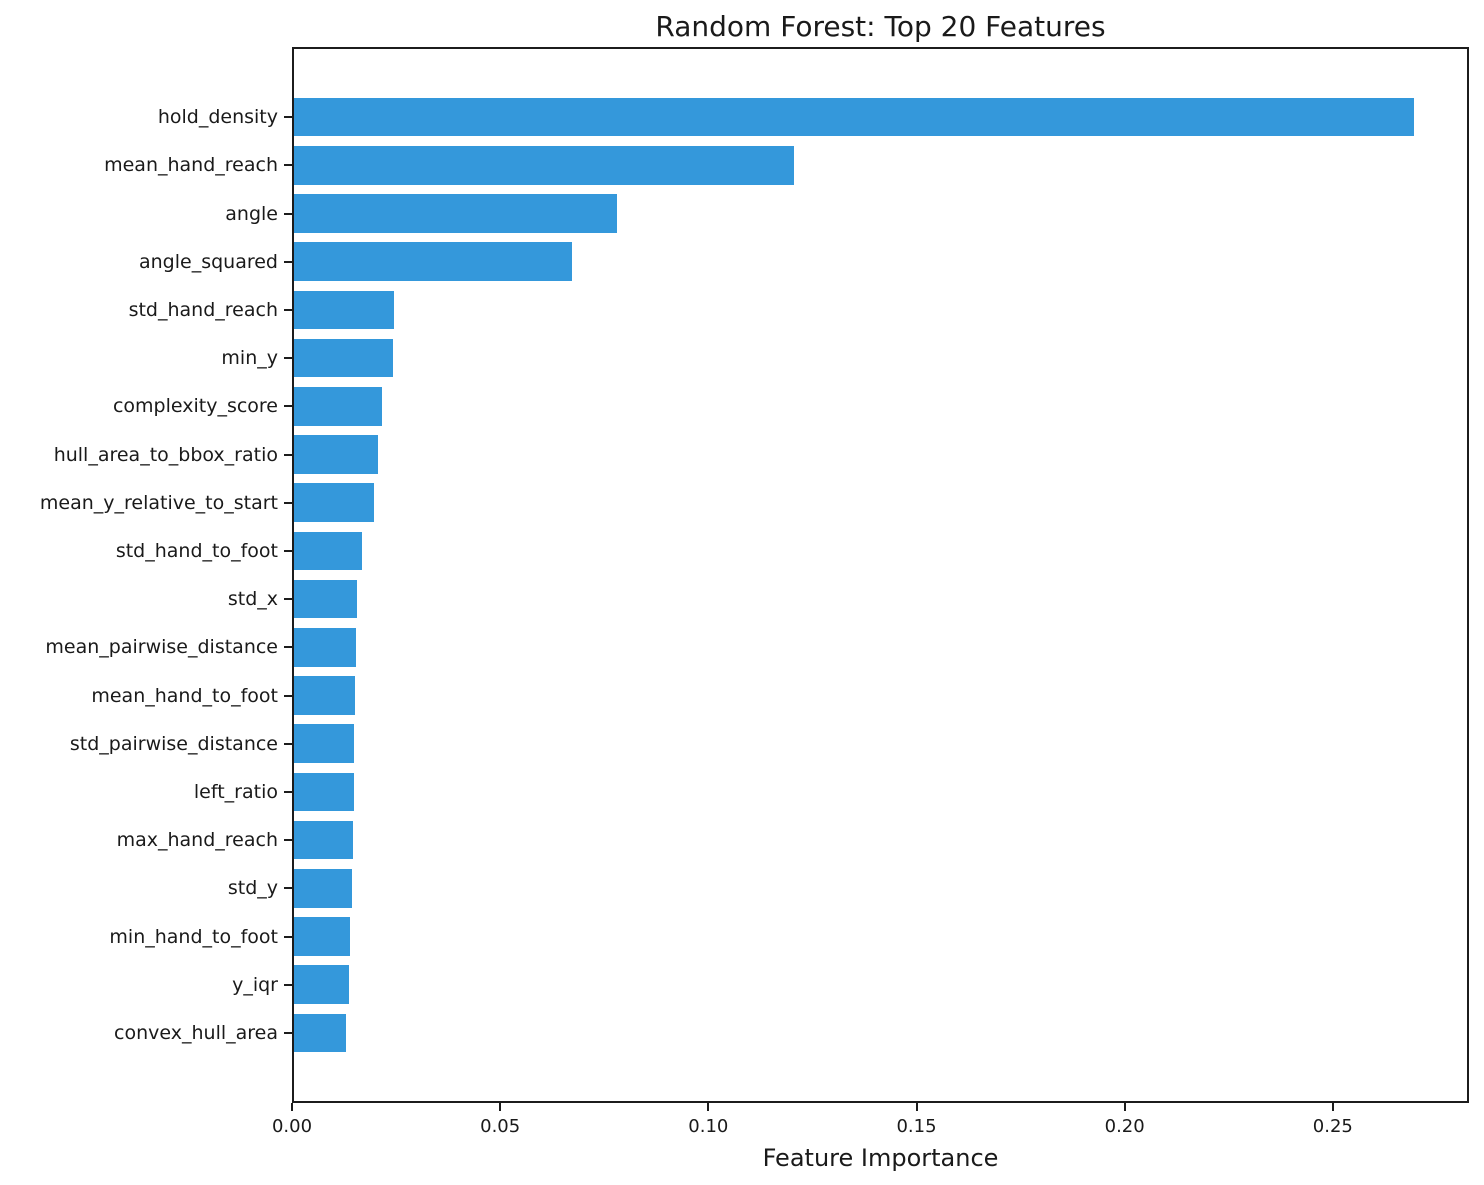 The width and height of the screenshot is (1484, 1185). What do you see at coordinates (203, 309) in the screenshot?
I see `y-tick-label: std_hand_reach` at bounding box center [203, 309].